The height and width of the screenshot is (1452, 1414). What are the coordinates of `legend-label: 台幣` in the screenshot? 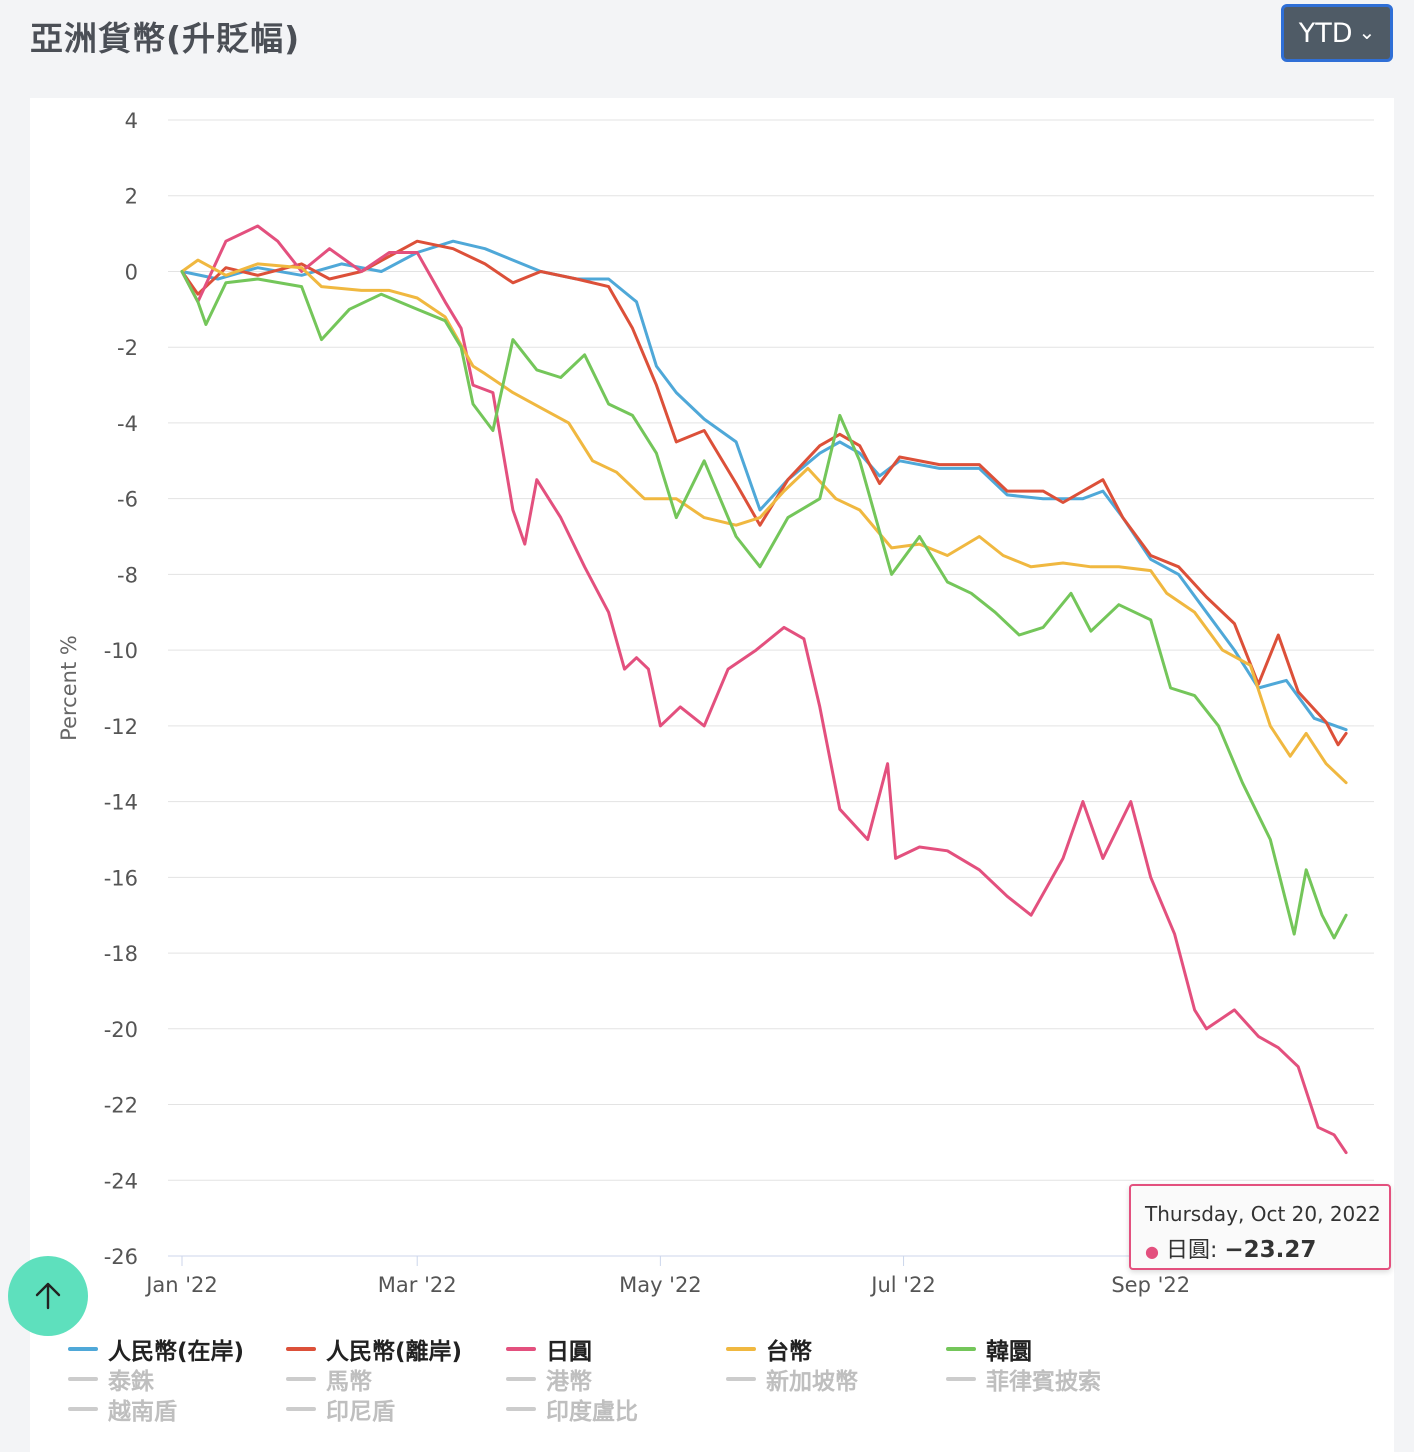 It's located at (789, 1352).